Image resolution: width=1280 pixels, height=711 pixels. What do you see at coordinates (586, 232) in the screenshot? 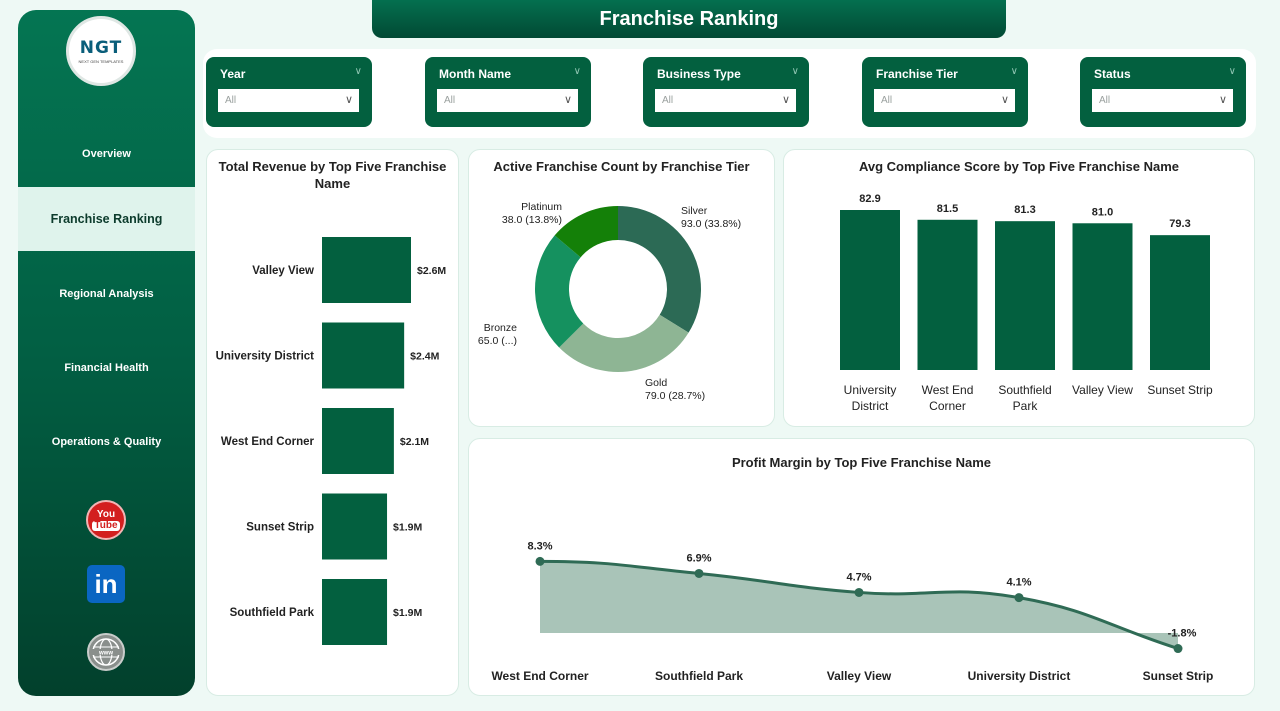
I see `donut-slice-platinum` at bounding box center [586, 232].